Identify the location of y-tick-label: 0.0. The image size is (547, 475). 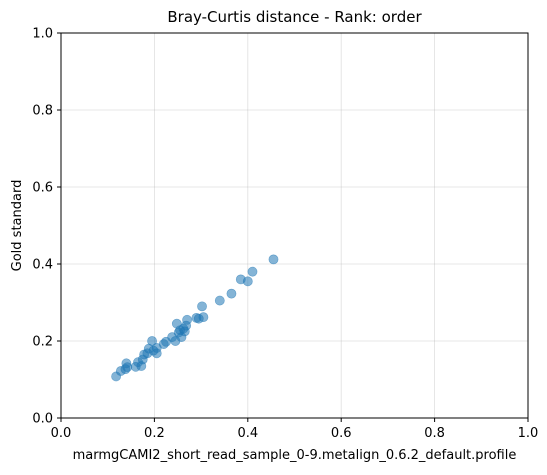
(42, 419).